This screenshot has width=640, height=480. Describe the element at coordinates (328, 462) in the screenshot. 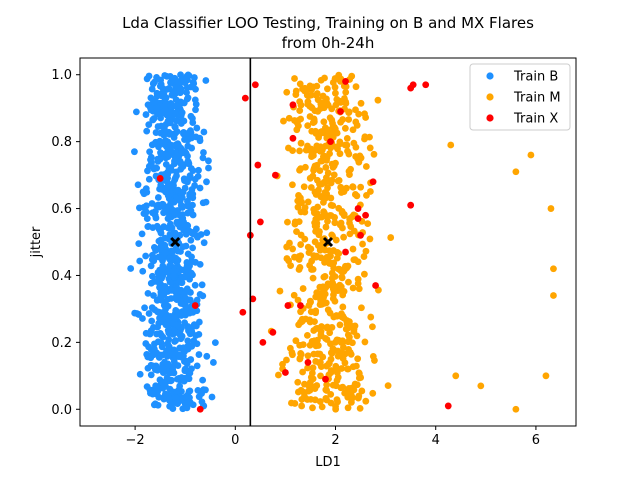

I see `x-axis-label: LD1` at that location.